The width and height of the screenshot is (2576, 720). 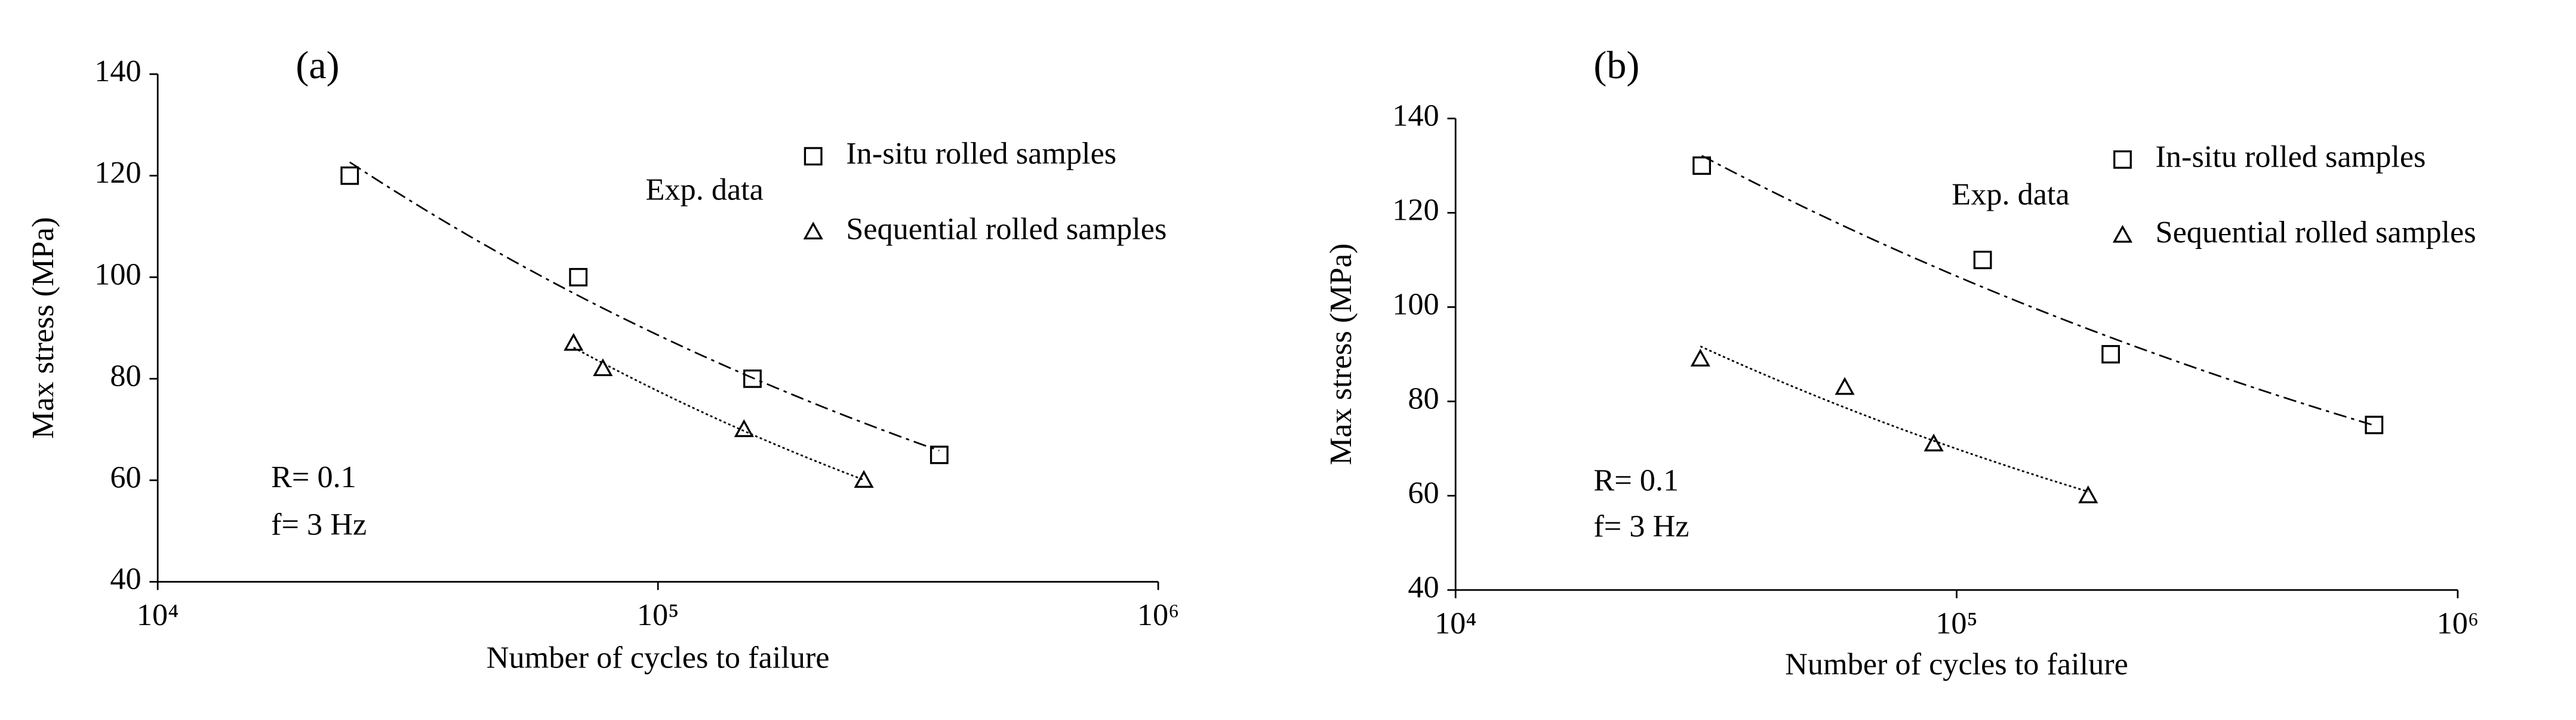 What do you see at coordinates (317, 65) in the screenshot?
I see `panel-title: (a)` at bounding box center [317, 65].